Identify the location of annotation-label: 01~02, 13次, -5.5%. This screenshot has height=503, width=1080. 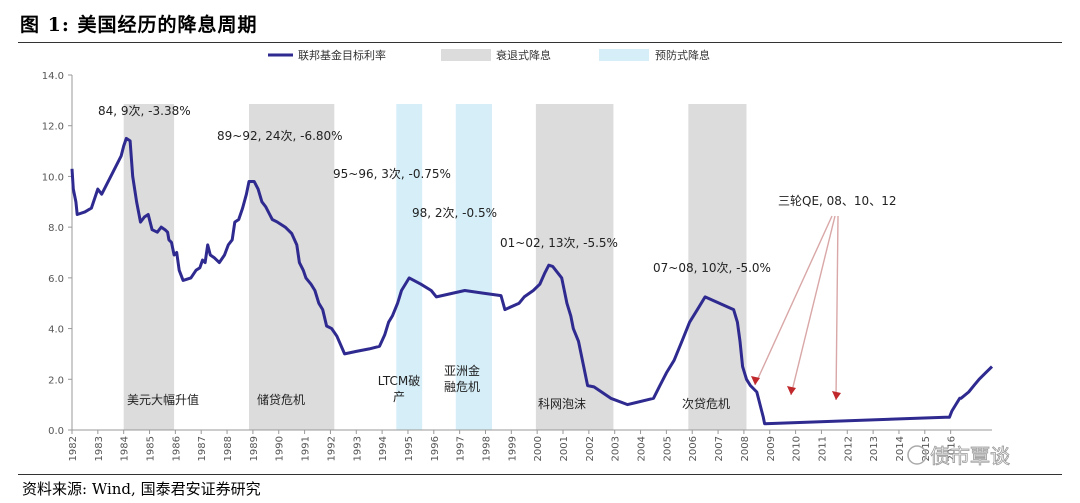
(559, 243).